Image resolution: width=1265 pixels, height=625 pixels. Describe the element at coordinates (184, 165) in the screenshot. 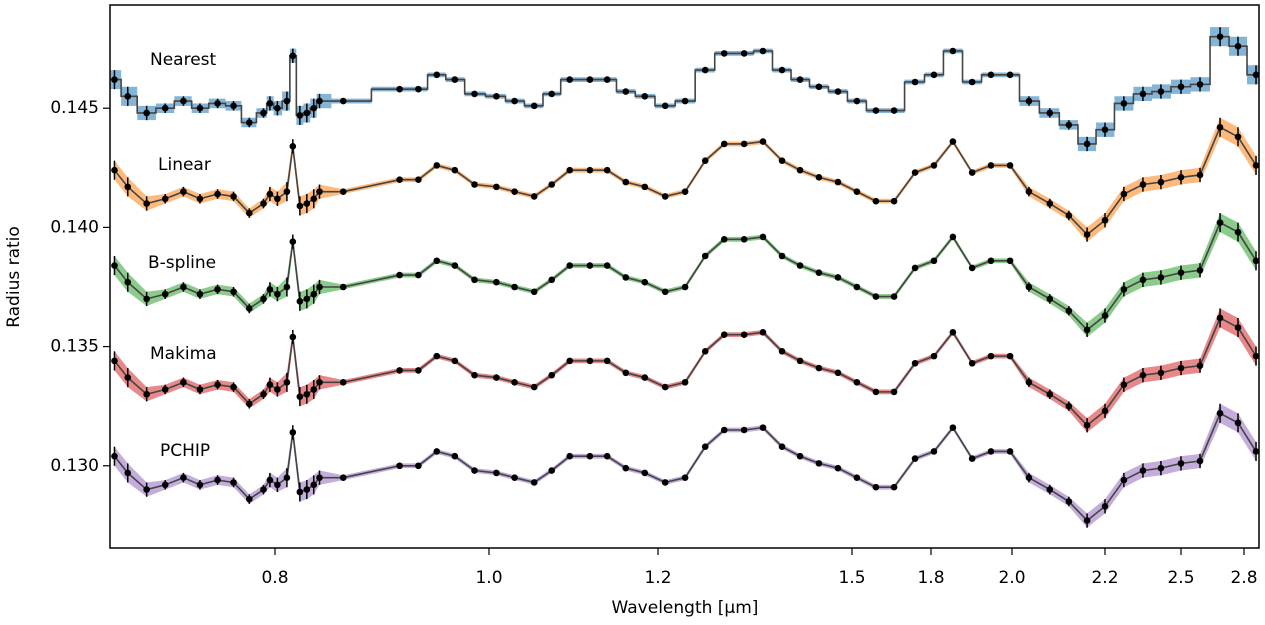

I see `series-label: Linear` at that location.